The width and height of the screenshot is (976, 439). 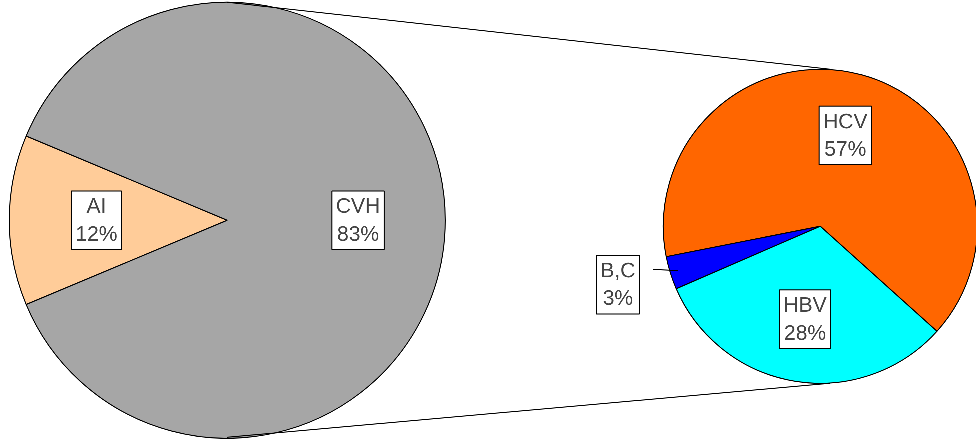 What do you see at coordinates (618, 271) in the screenshot?
I see `slice-label: B,C` at bounding box center [618, 271].